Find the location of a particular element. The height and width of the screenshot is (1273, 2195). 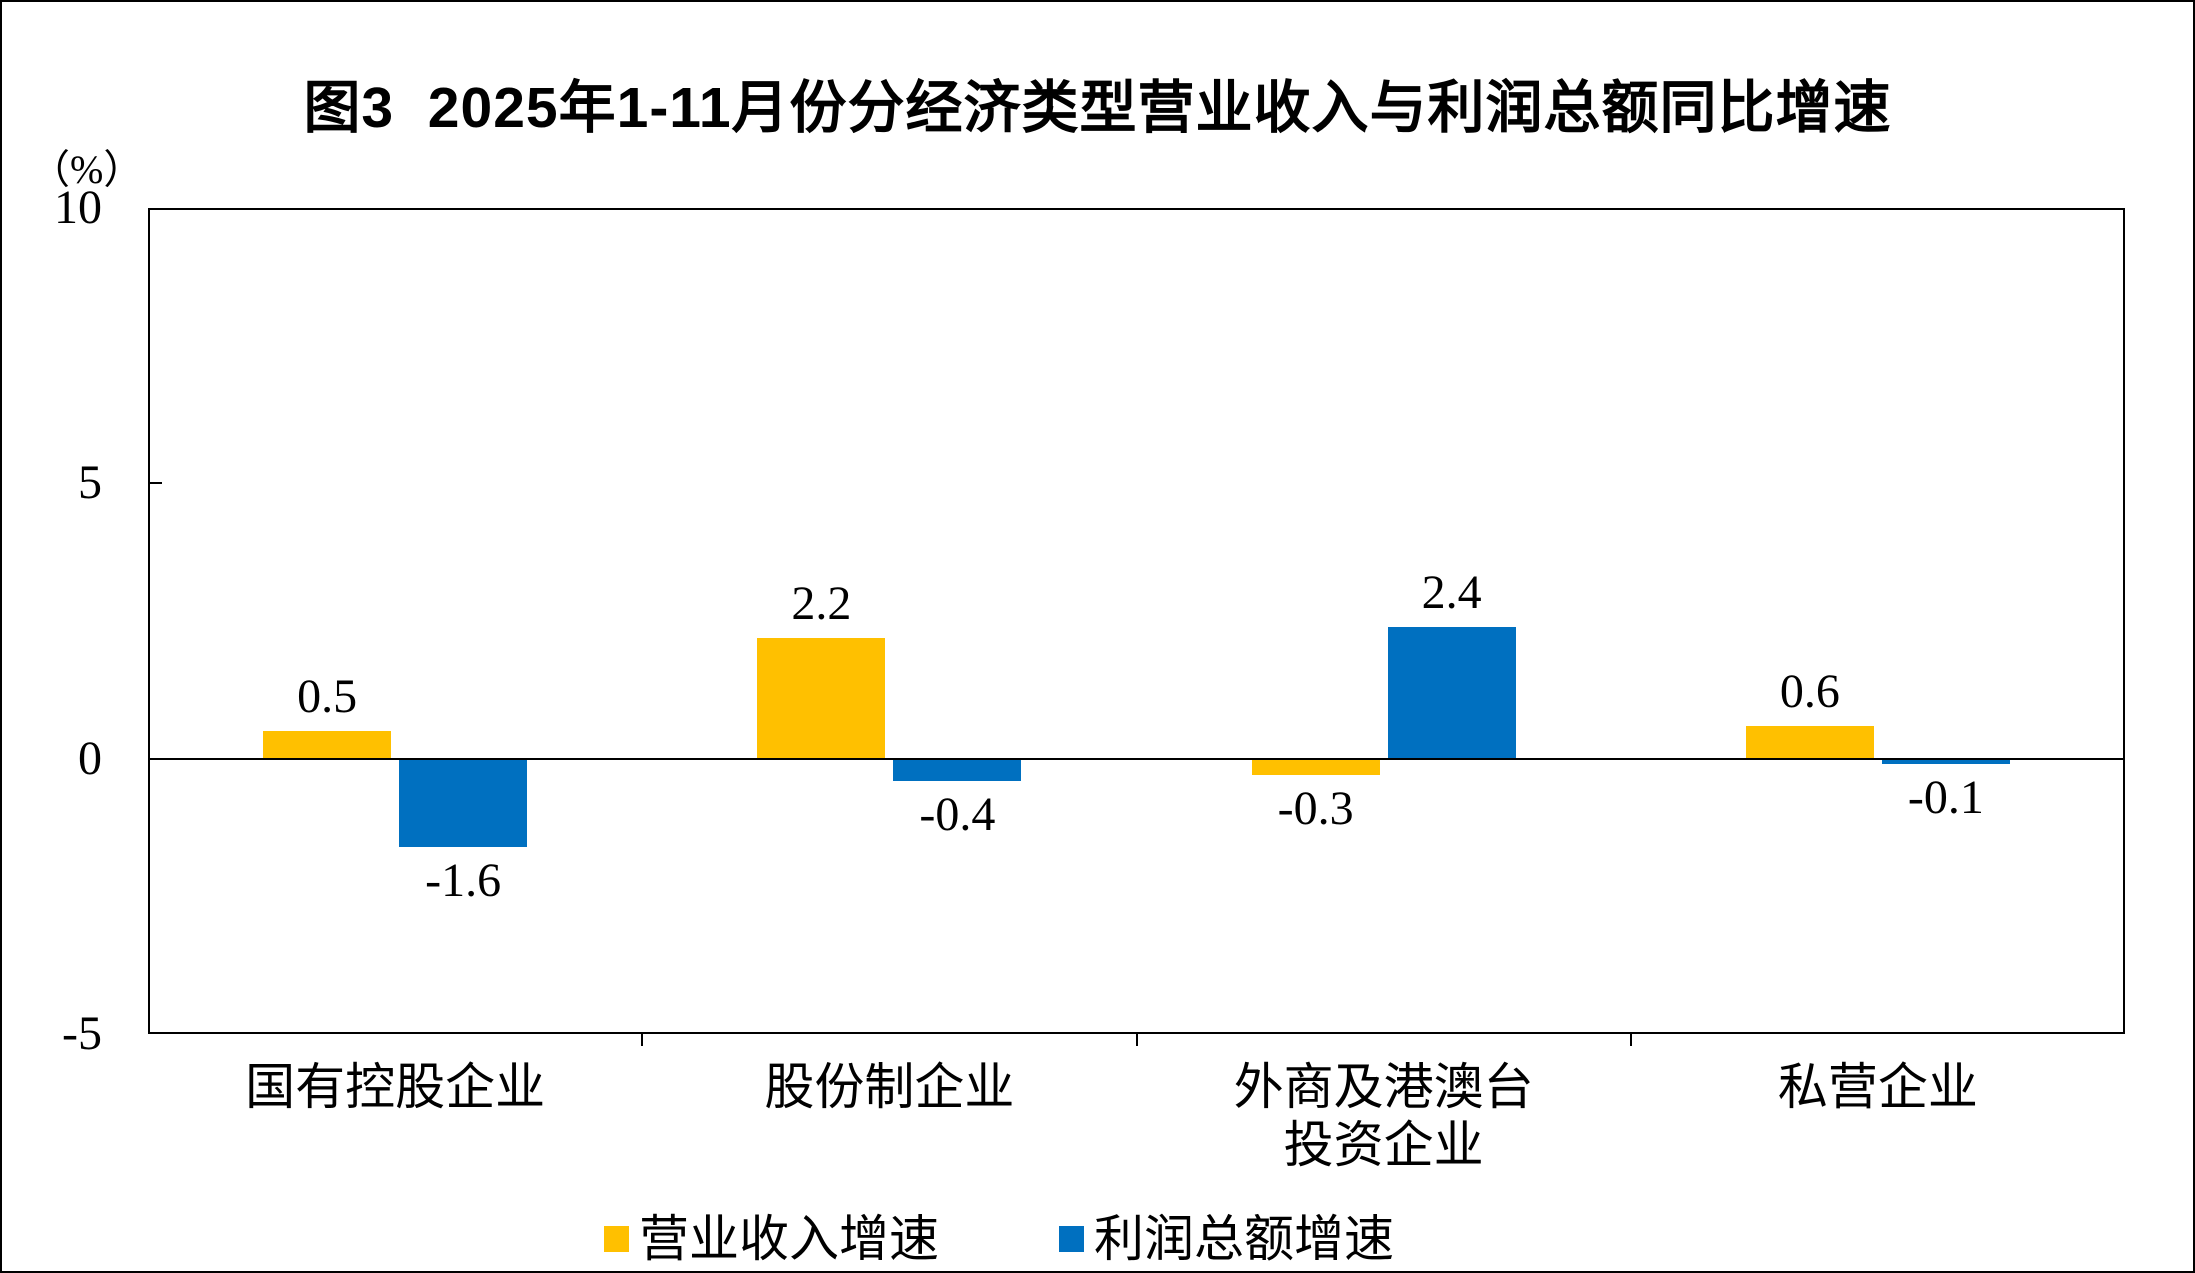

y-tick-label: -5 is located at coordinates (82, 1033).